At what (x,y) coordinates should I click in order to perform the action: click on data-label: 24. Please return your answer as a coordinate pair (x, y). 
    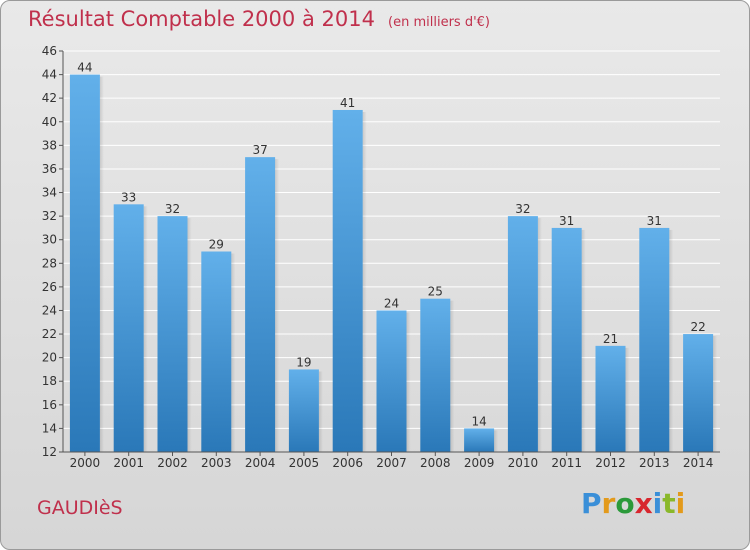
    Looking at the image, I should click on (391, 303).